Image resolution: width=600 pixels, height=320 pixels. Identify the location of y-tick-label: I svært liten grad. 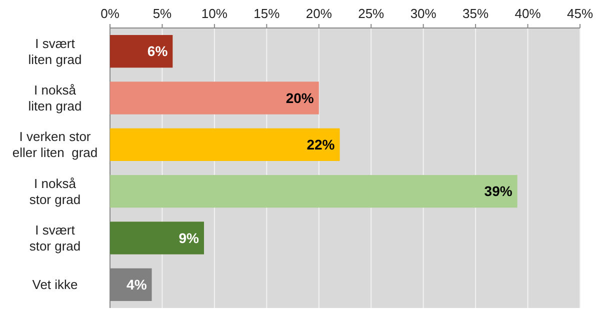
(55, 51).